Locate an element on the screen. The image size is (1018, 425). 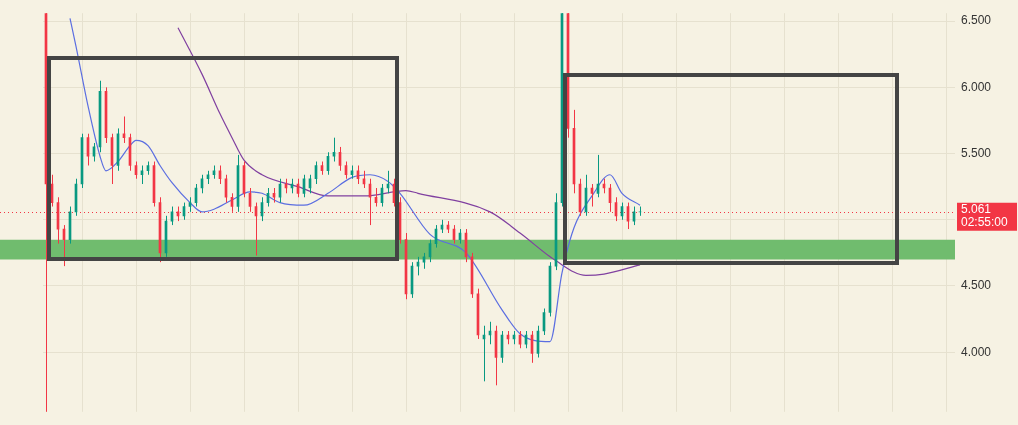
ref-line-label: 5.061 is located at coordinates (976, 209).